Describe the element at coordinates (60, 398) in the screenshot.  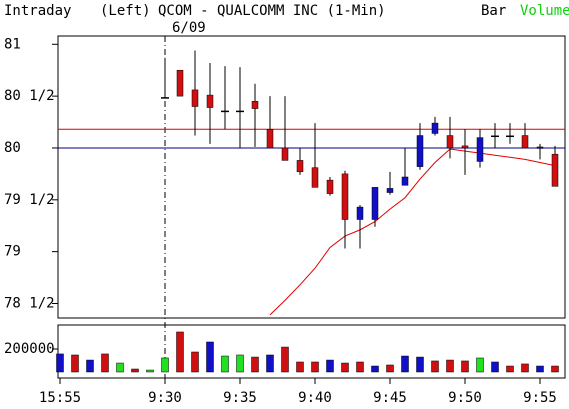
I see `x-tick-label: 15:55` at that location.